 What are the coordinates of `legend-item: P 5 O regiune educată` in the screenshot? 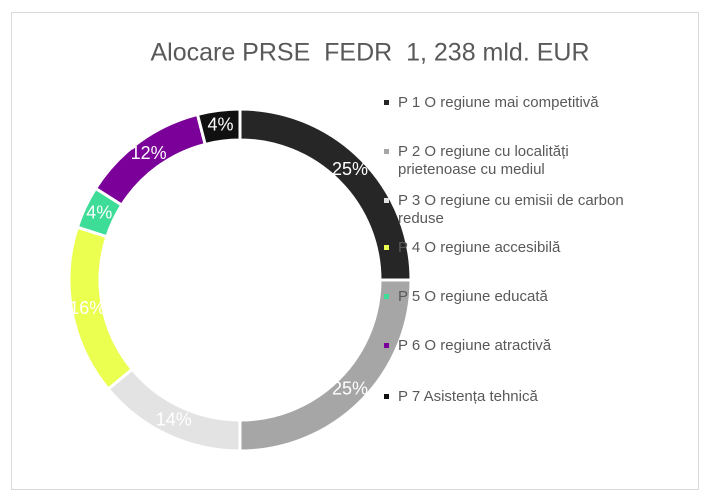 It's located at (509, 297).